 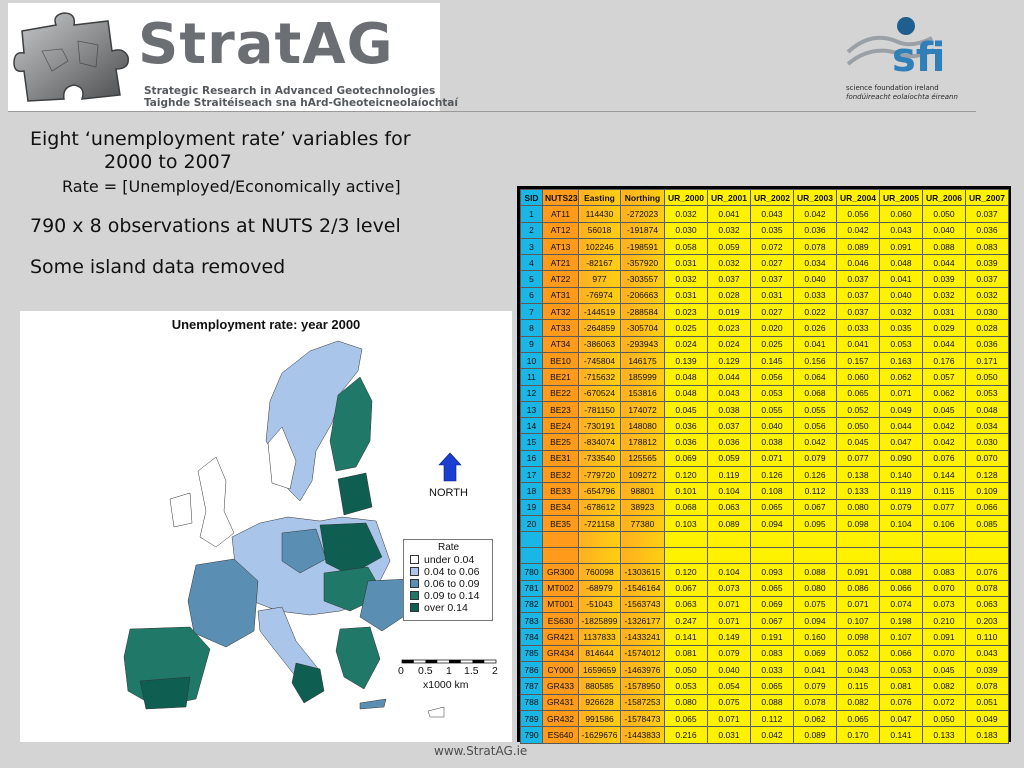 I want to click on table-cell: BE25, so click(x=560, y=442).